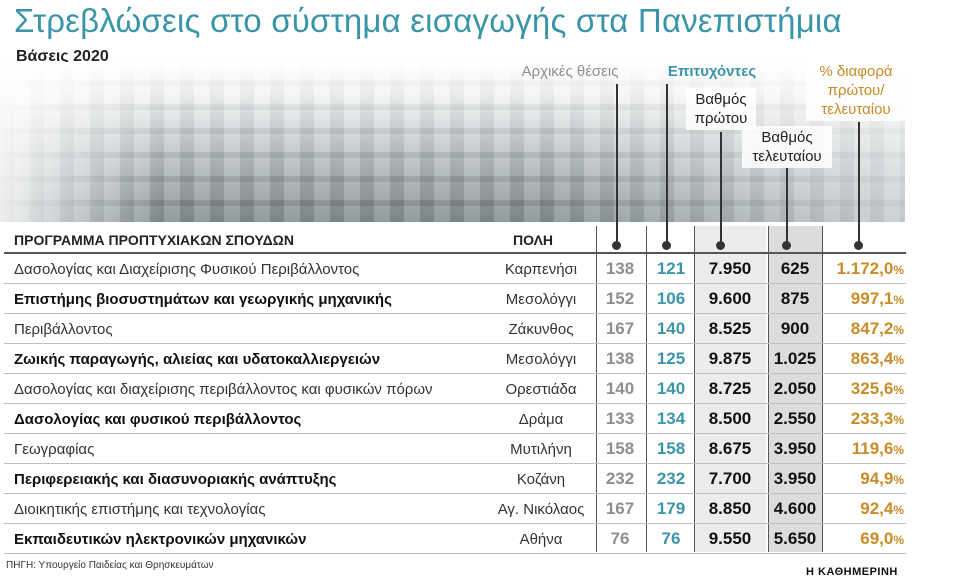  What do you see at coordinates (795, 268) in the screenshot?
I see `last-score-cell: 625` at bounding box center [795, 268].